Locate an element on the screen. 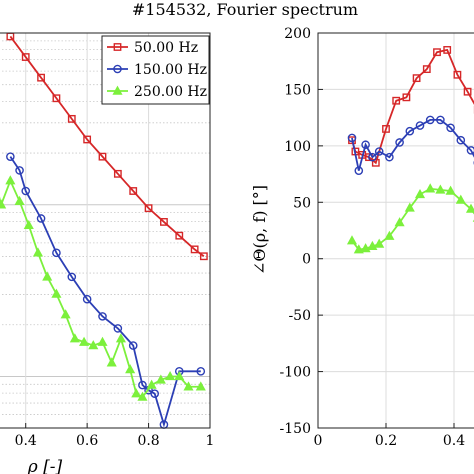 The height and width of the screenshot is (474, 474). left-xlabel: ρ [-] is located at coordinates (45, 465).